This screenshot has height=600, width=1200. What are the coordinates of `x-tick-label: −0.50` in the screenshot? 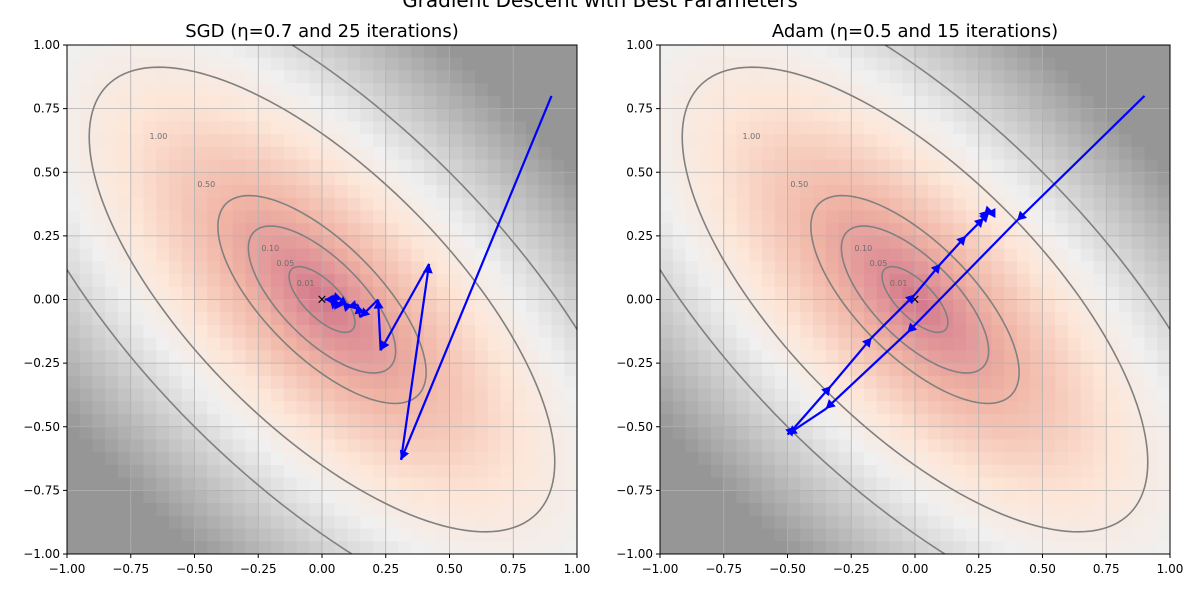 It's located at (194, 569).